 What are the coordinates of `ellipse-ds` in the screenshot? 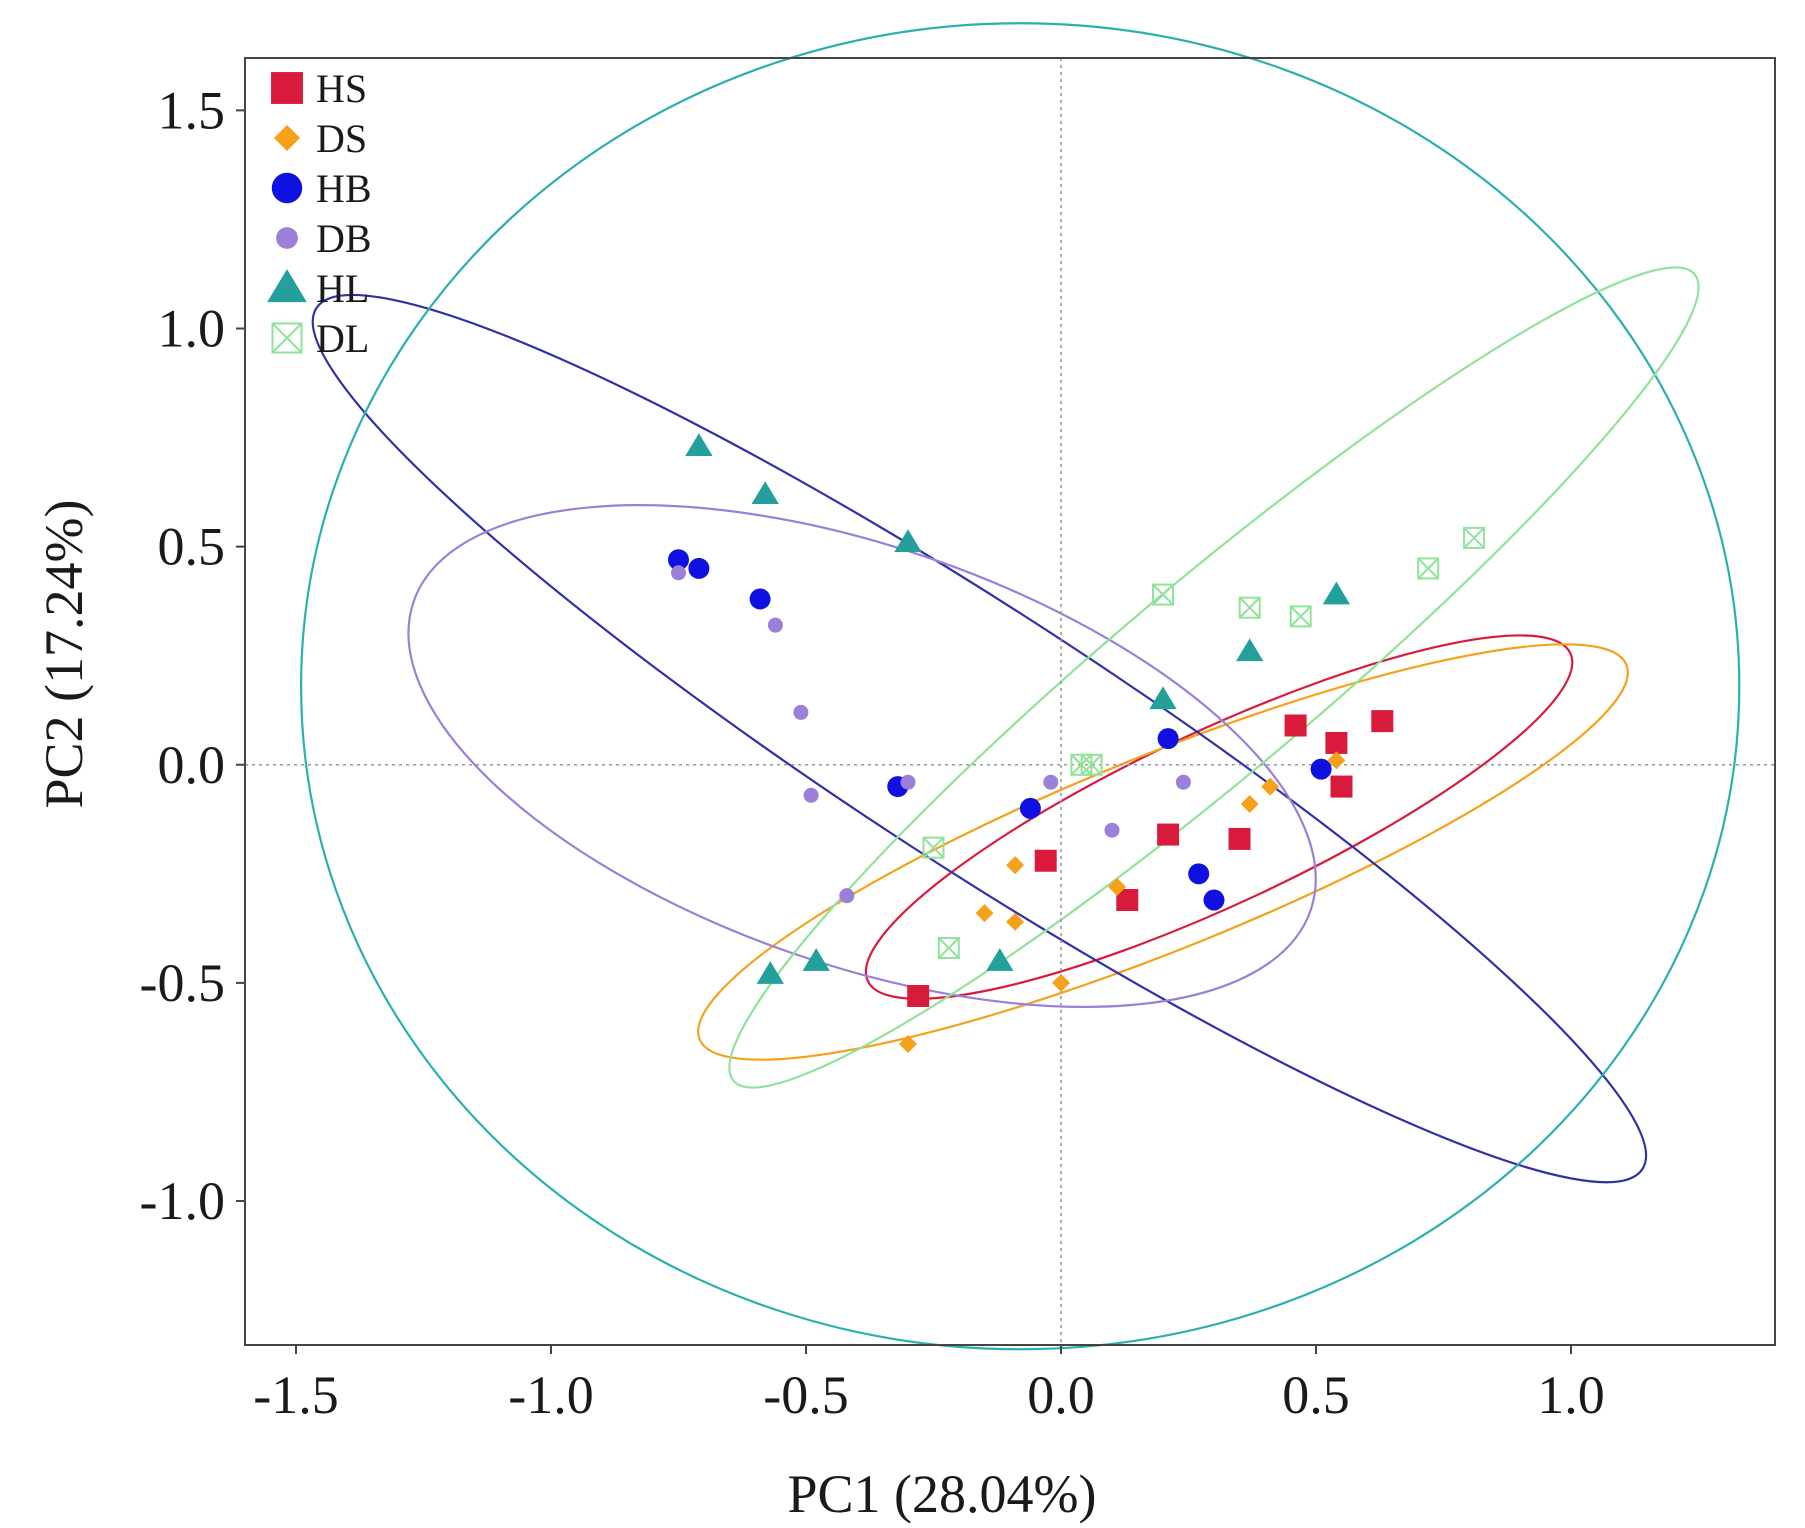 It's located at (1163, 852).